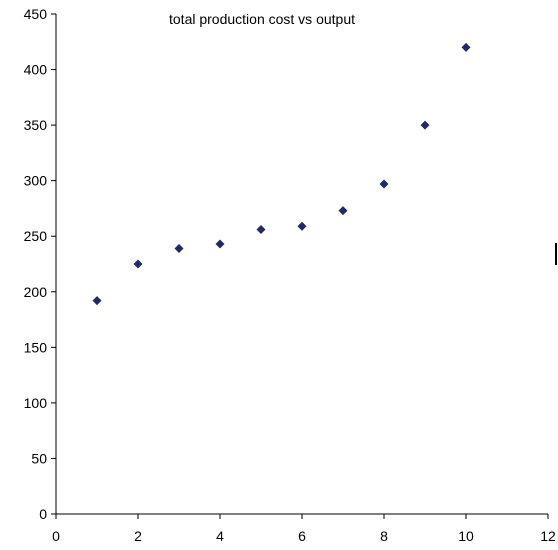 The height and width of the screenshot is (550, 558). What do you see at coordinates (36, 292) in the screenshot?
I see `y-tick-label: 200` at bounding box center [36, 292].